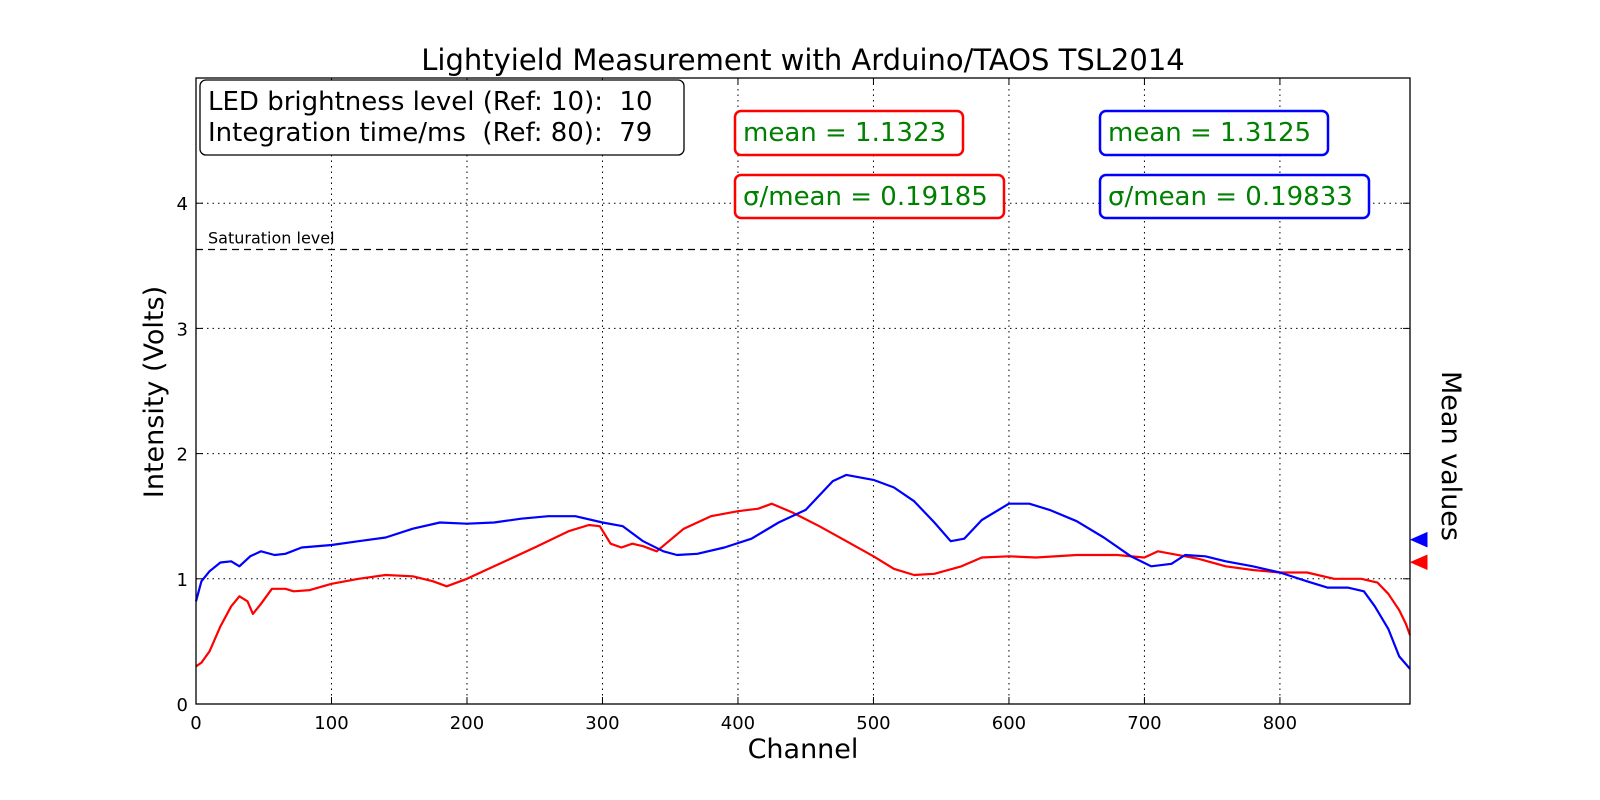 This screenshot has height=800, width=1600. Describe the element at coordinates (602, 723) in the screenshot. I see `x-tick-label: 300` at that location.